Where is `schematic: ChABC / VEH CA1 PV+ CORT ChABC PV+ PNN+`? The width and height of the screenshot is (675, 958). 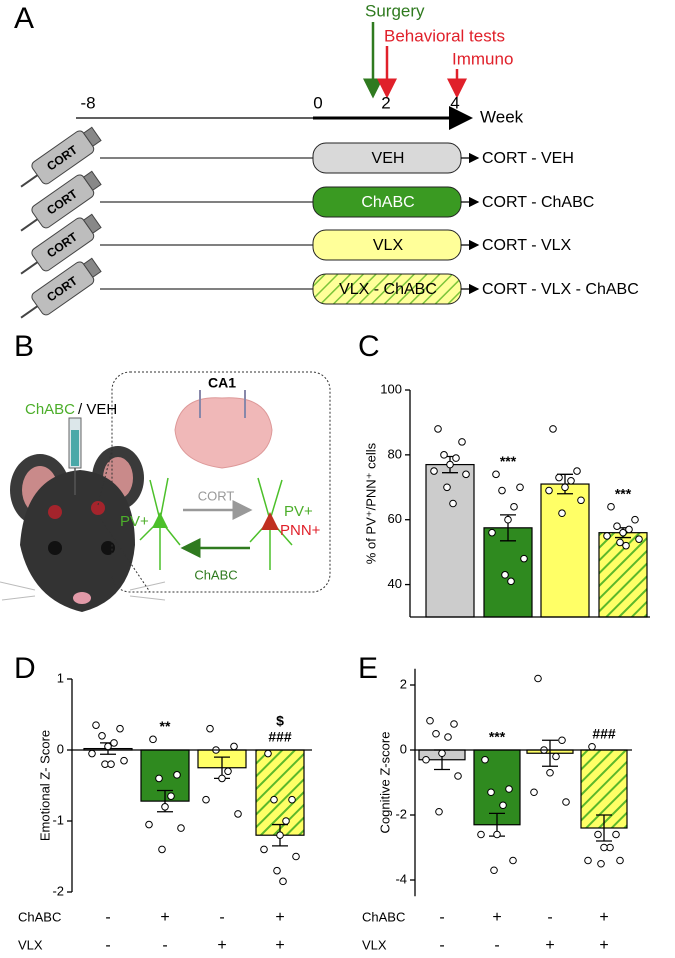 schematic: ChABC / VEH CA1 PV+ CORT ChABC PV+ PNN+ is located at coordinates (165, 491).